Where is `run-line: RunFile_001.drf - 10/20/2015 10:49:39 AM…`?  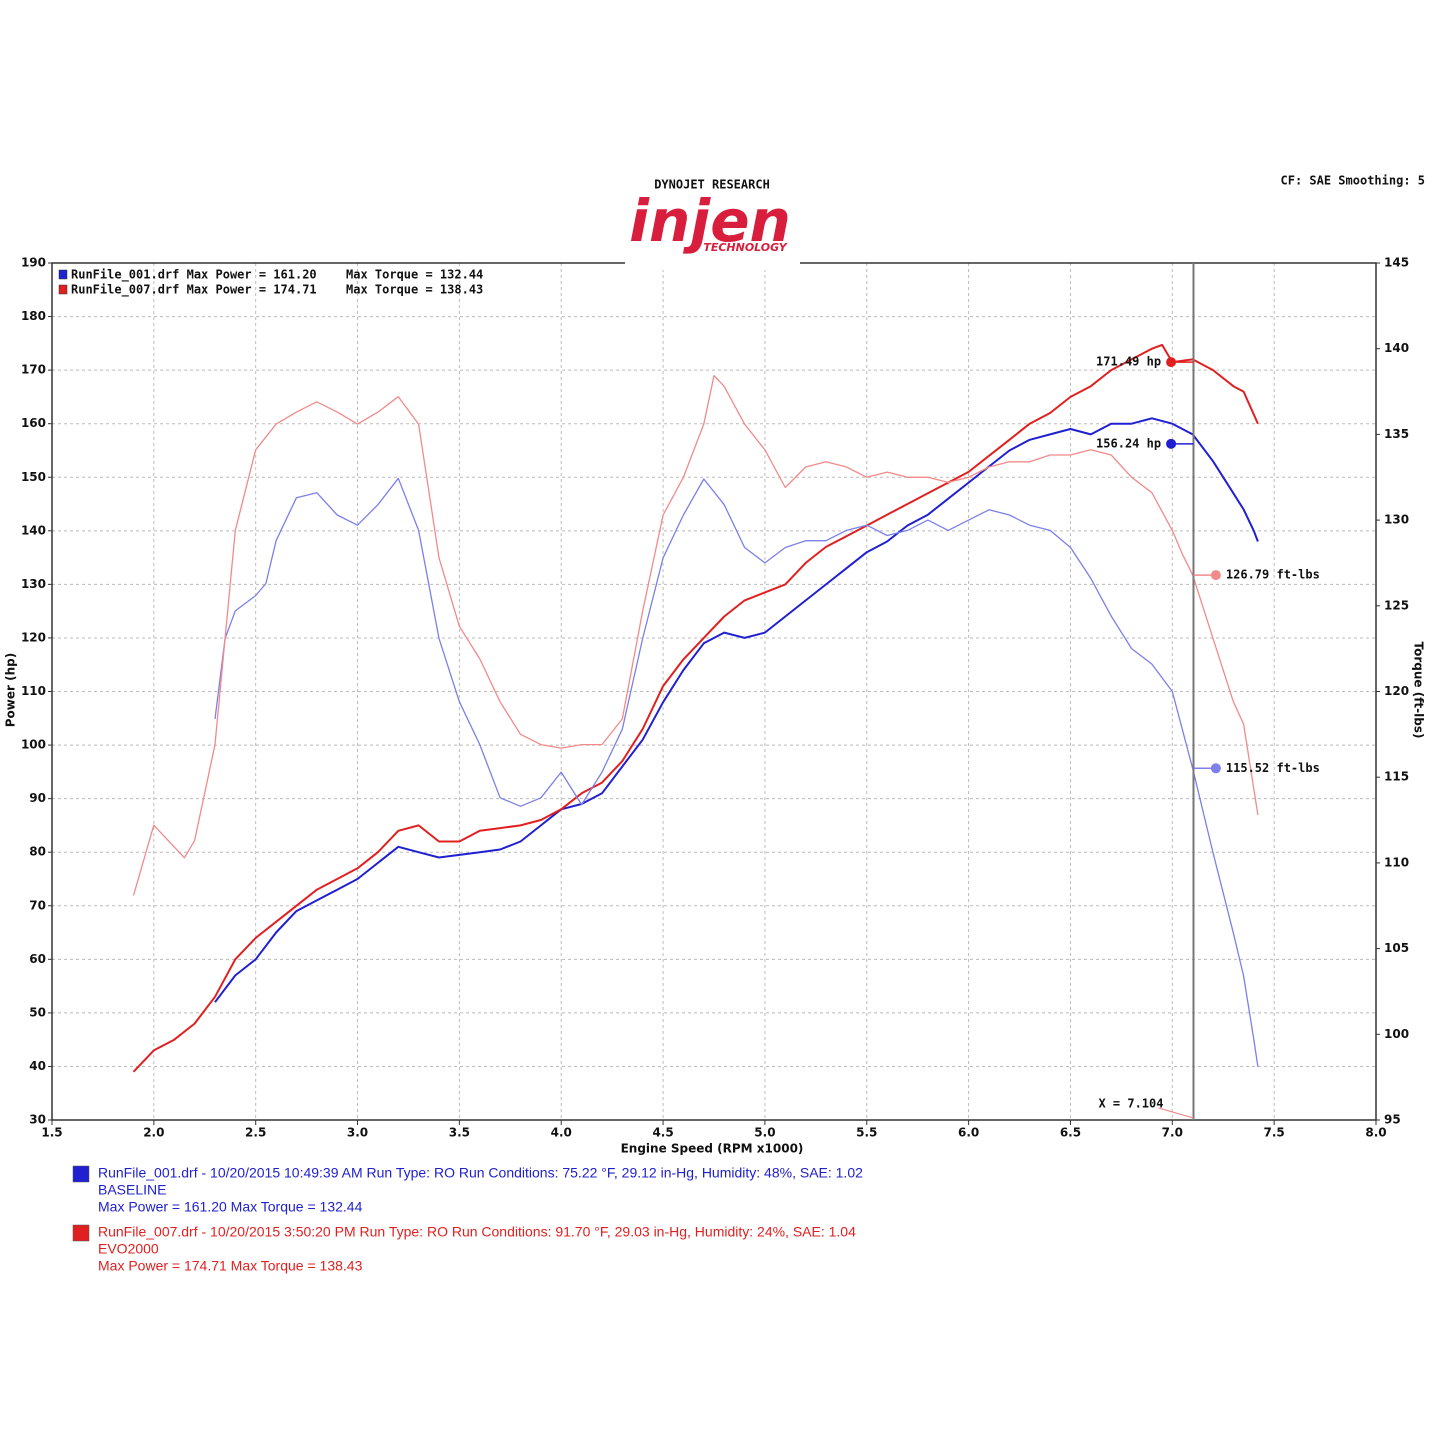 run-line: RunFile_001.drf - 10/20/2015 10:49:39 AM… is located at coordinates (480, 1173).